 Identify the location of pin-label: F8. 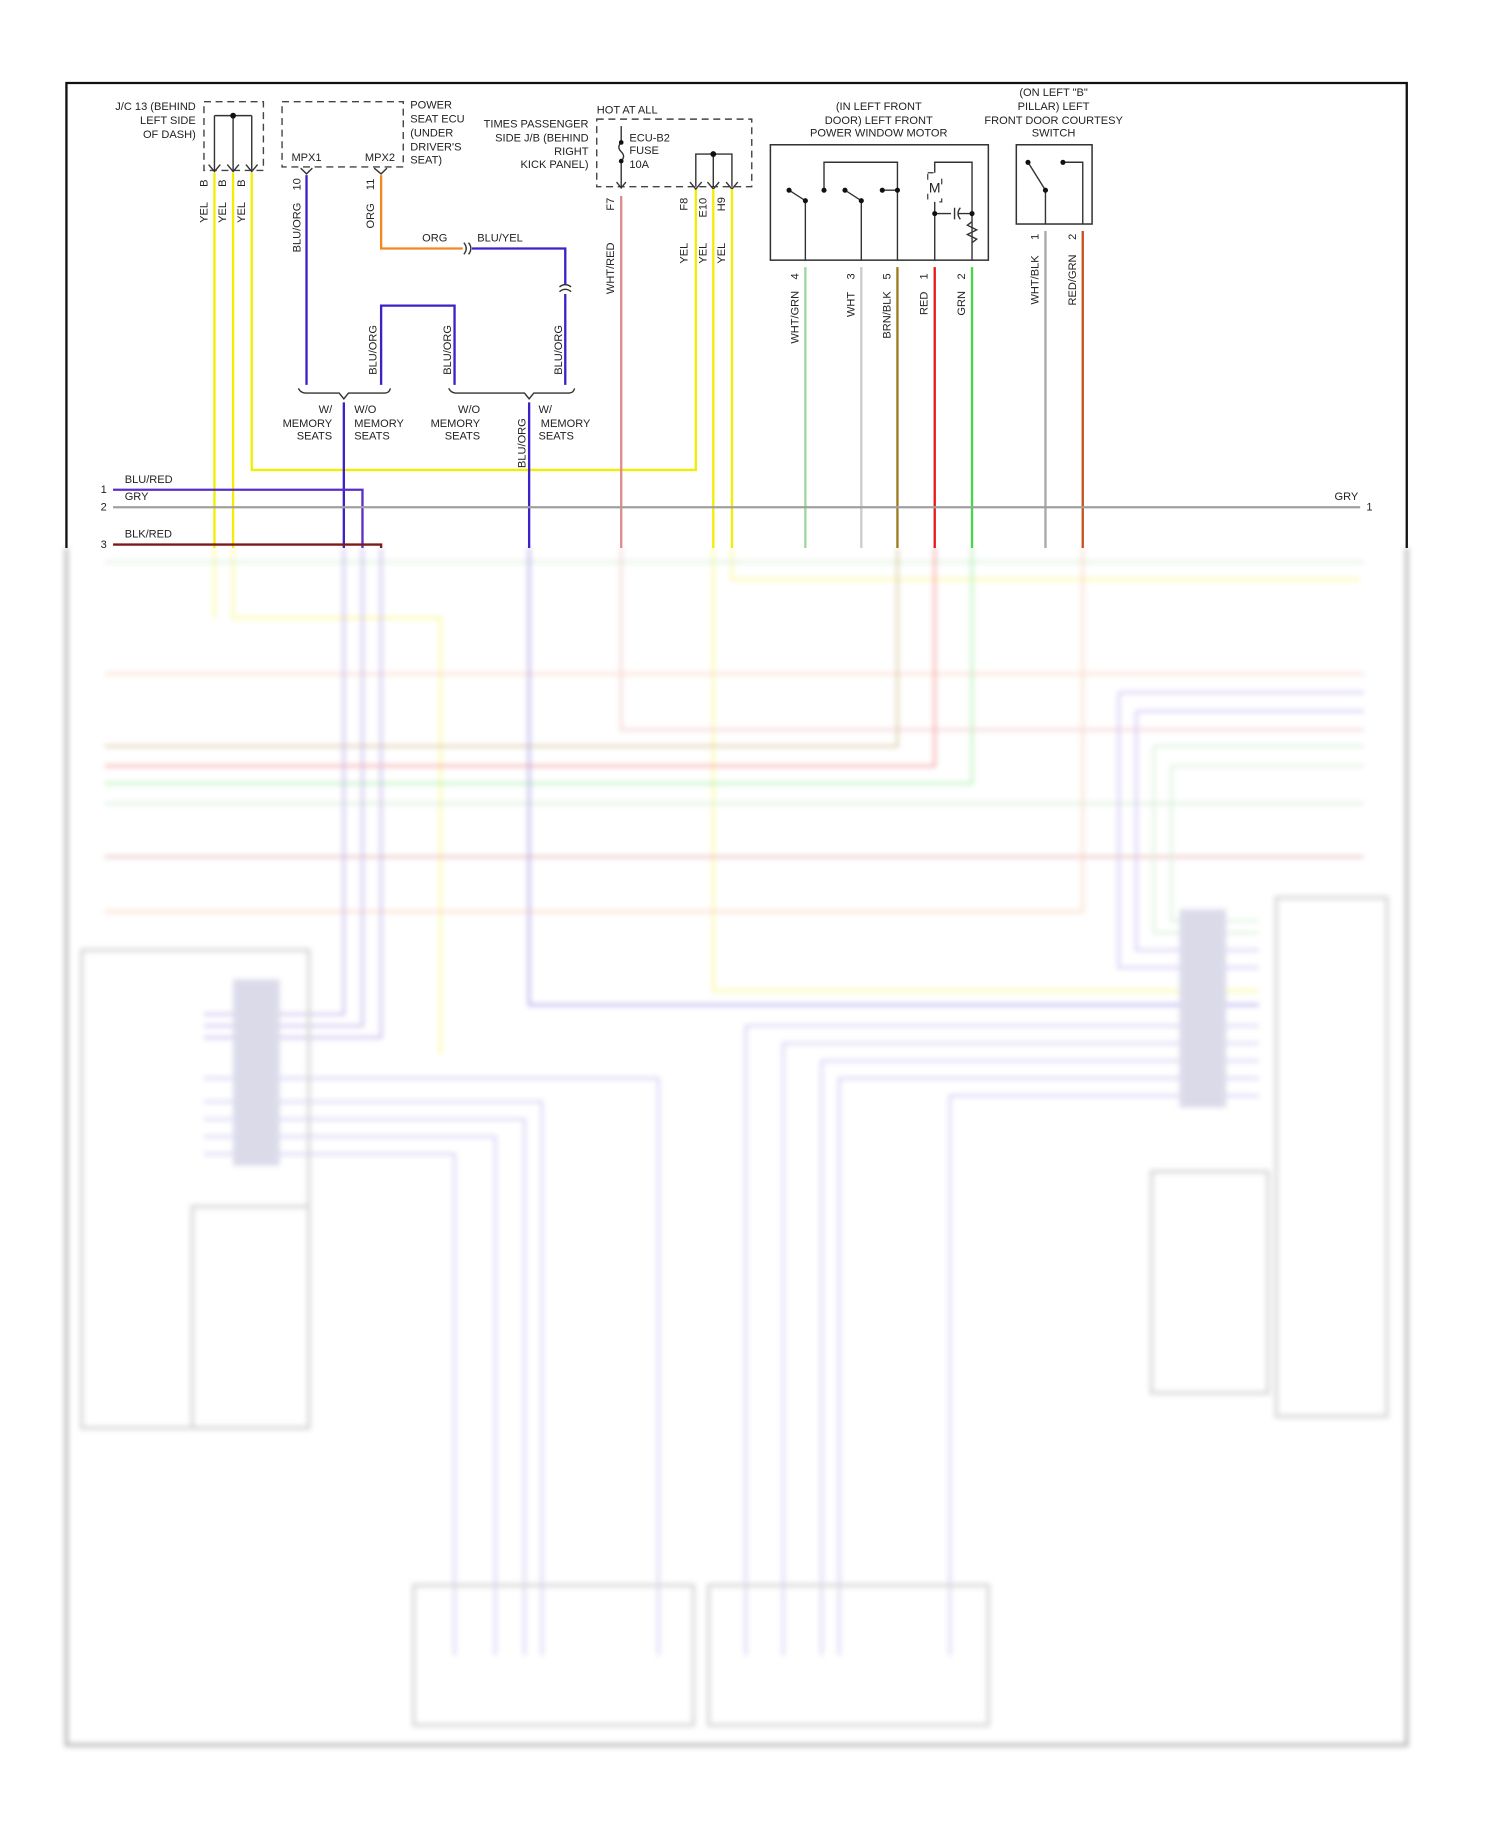
(685, 204).